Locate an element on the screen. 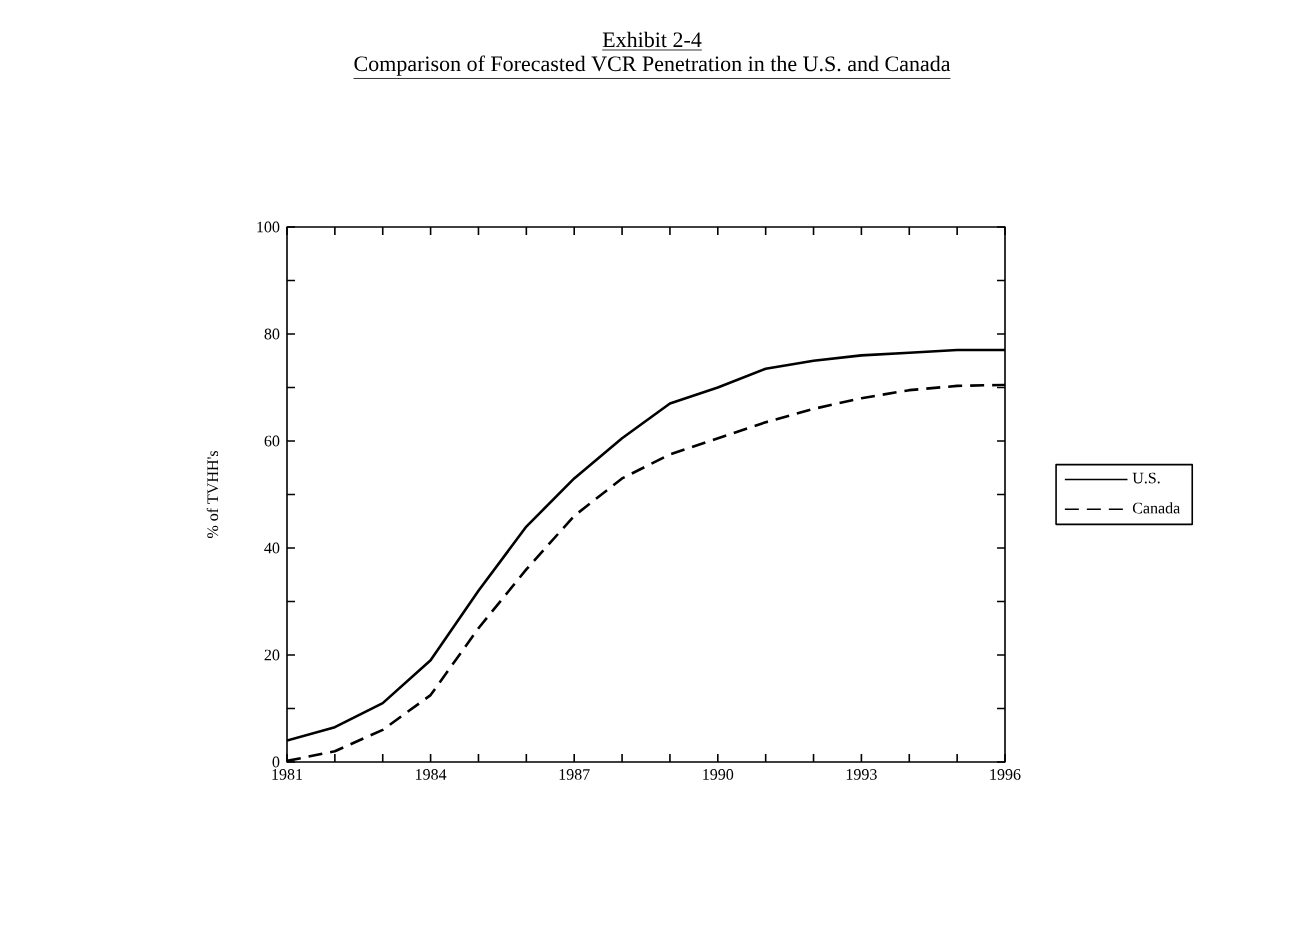  x-tick-label: 1987 is located at coordinates (574, 774).